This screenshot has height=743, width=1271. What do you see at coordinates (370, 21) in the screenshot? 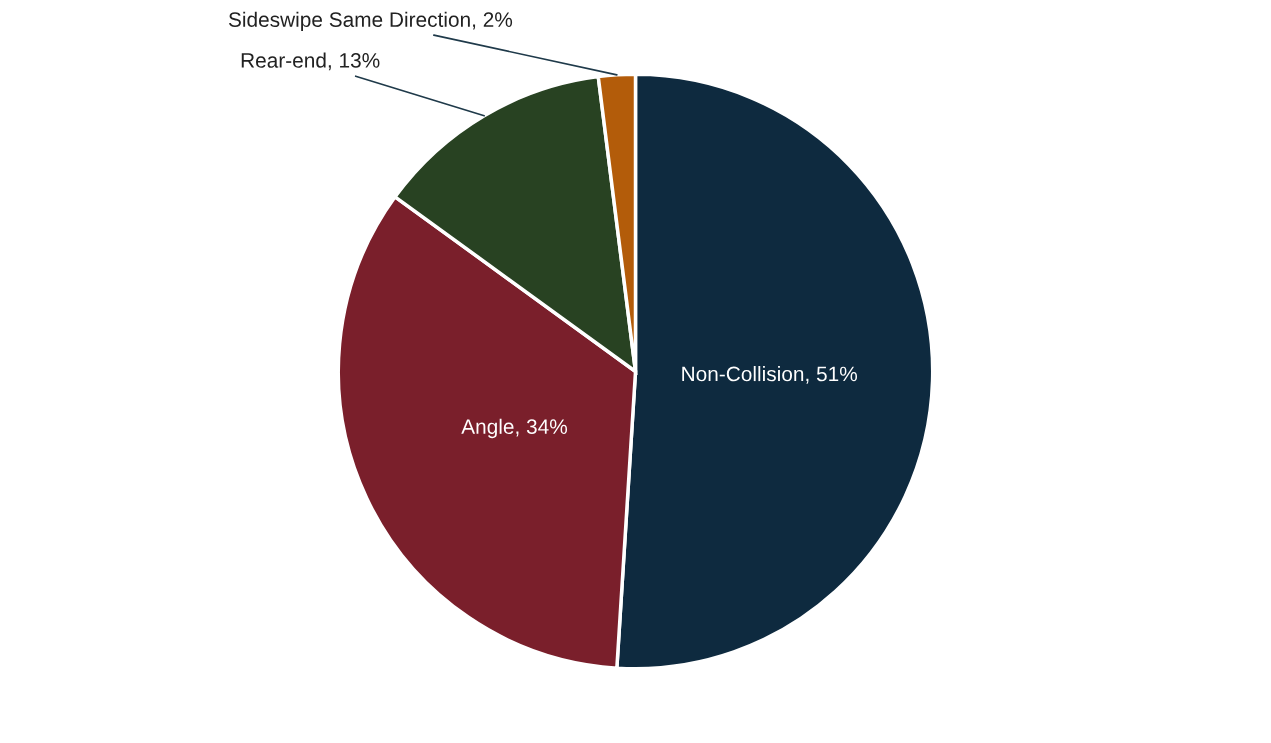
I see `slice-label: Sideswipe Same Direction, 2%` at bounding box center [370, 21].